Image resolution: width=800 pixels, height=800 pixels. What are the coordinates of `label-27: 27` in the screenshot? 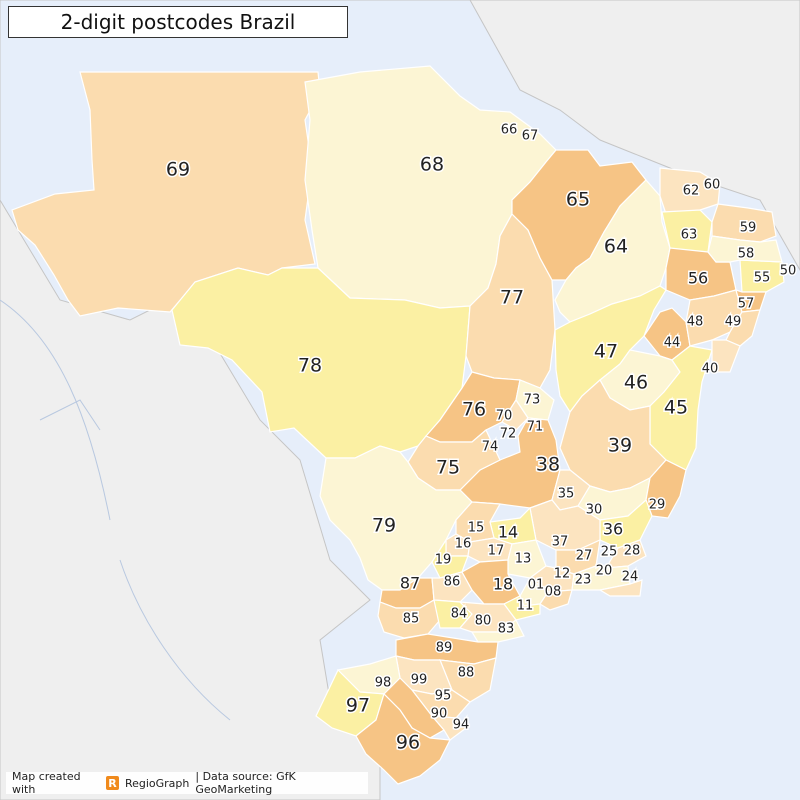 It's located at (584, 556).